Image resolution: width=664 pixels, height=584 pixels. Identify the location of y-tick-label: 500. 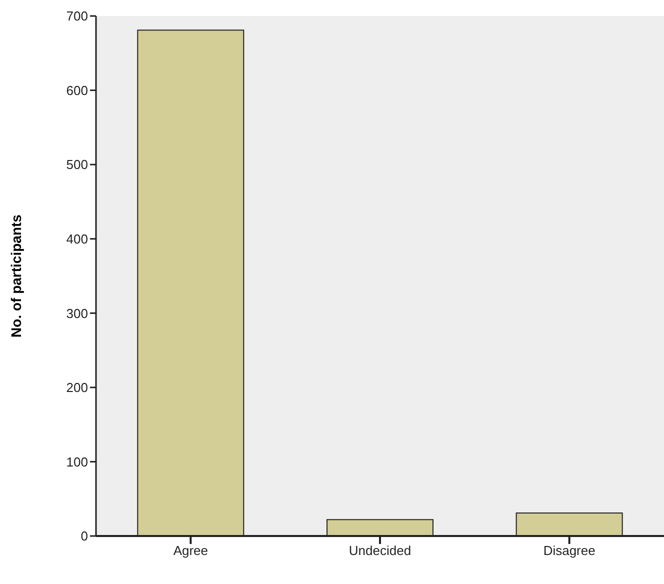
(77, 164).